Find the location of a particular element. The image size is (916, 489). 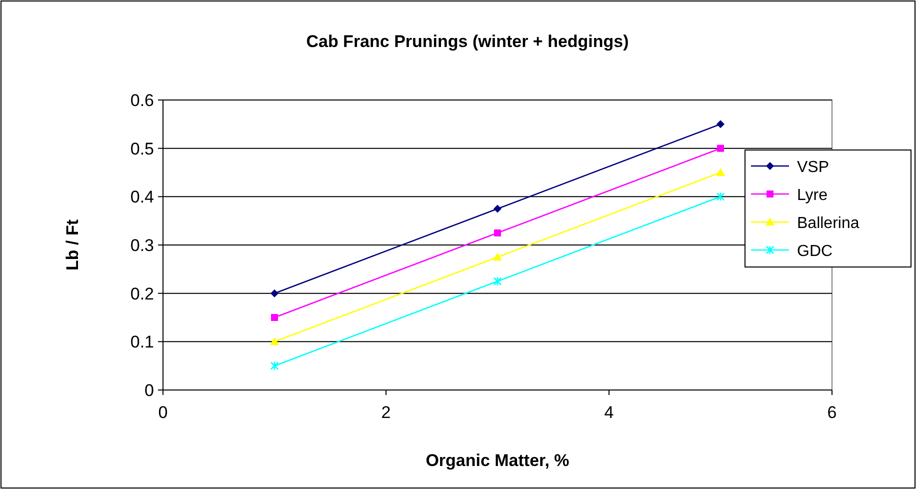

y-tick-label: 0 is located at coordinates (149, 390).